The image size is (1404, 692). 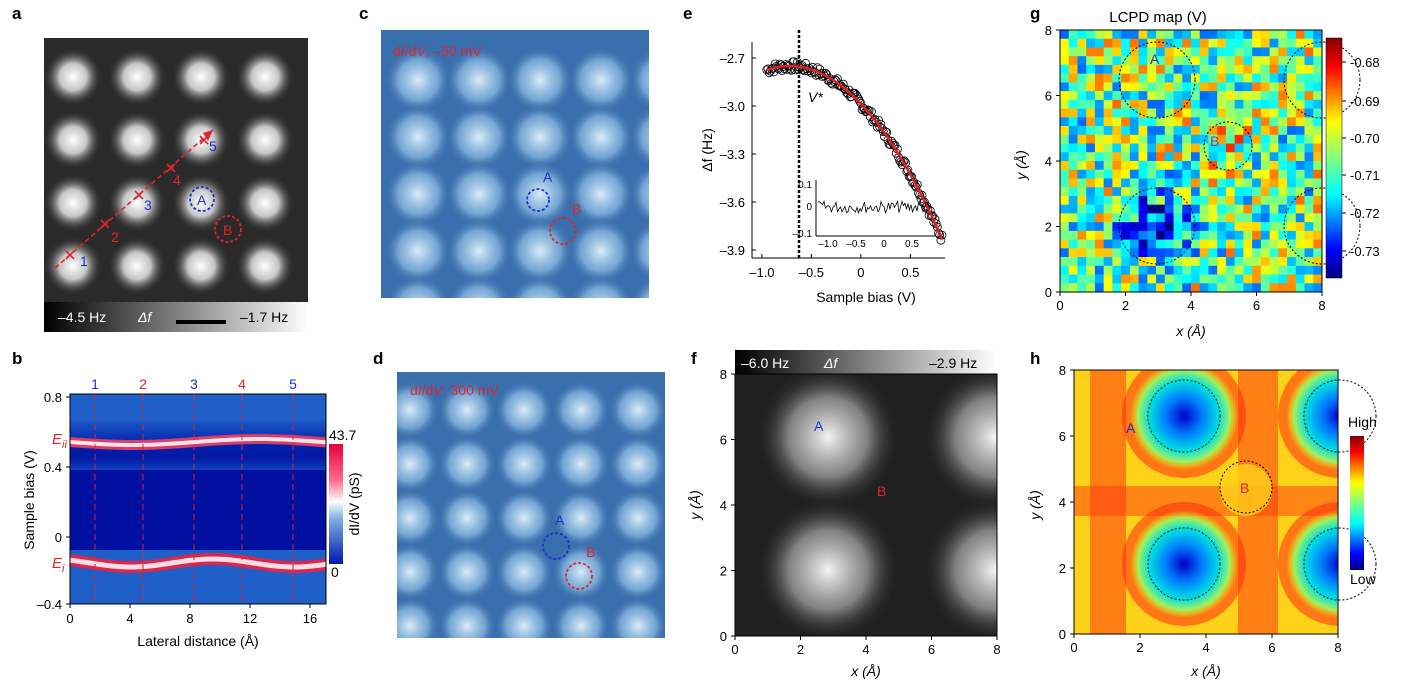 I want to click on panel-e-inset-ytick-label: –0.1, so click(x=803, y=234).